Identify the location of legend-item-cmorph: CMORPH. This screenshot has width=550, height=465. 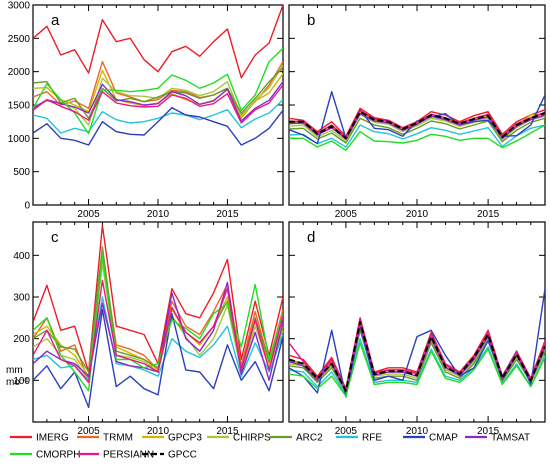
(45, 455).